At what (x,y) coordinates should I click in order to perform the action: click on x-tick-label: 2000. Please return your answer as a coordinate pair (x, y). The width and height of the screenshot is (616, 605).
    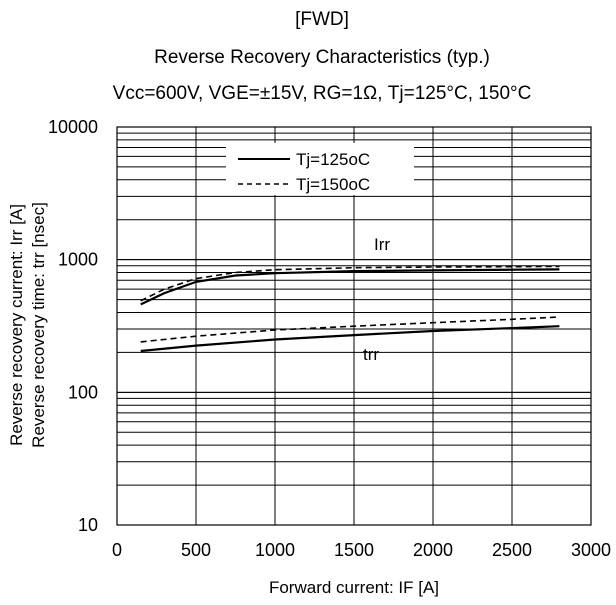
    Looking at the image, I should click on (433, 550).